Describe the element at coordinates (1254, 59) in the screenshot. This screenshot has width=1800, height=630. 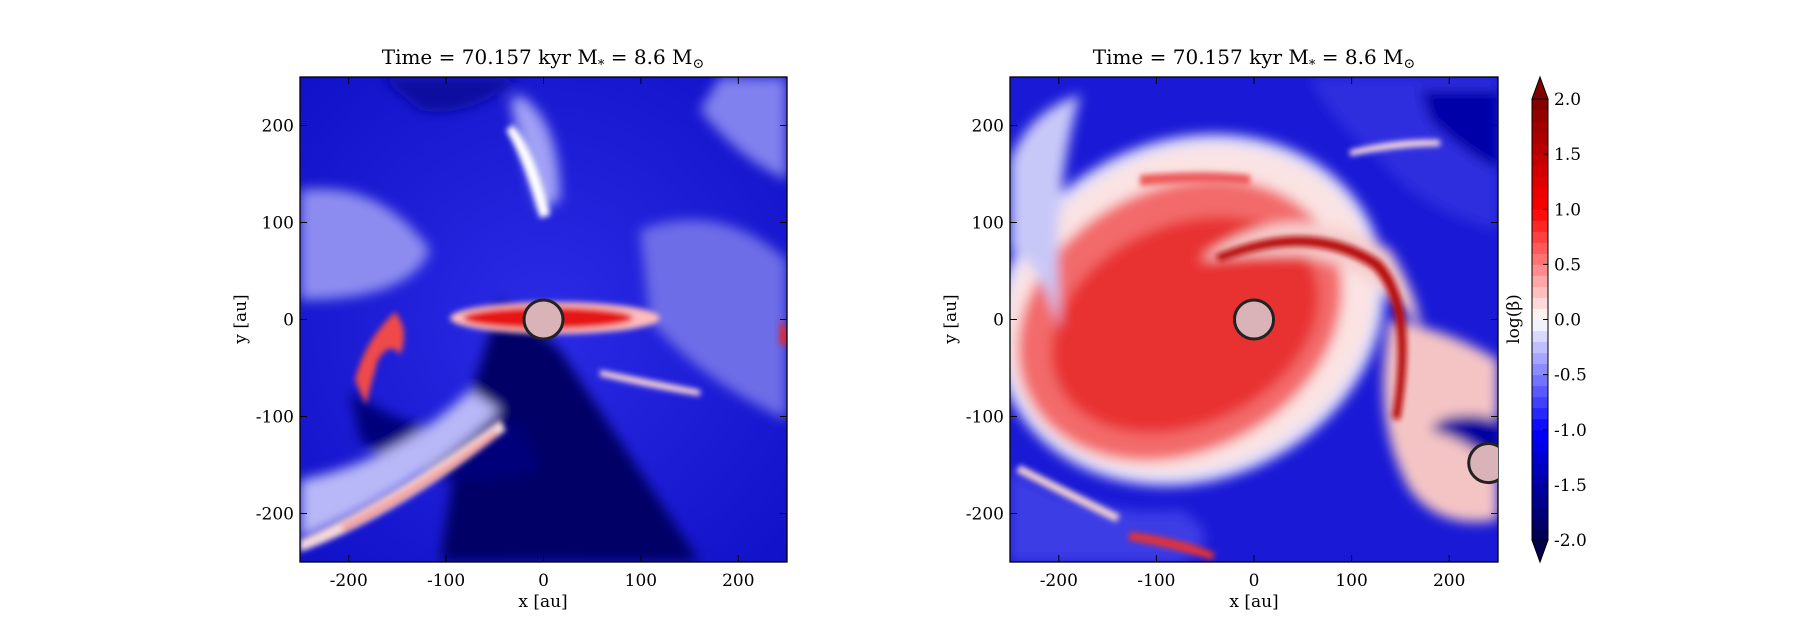
I see `panel-2-title: Time = 70.157 kyr M* = 8.6 M⊙` at that location.